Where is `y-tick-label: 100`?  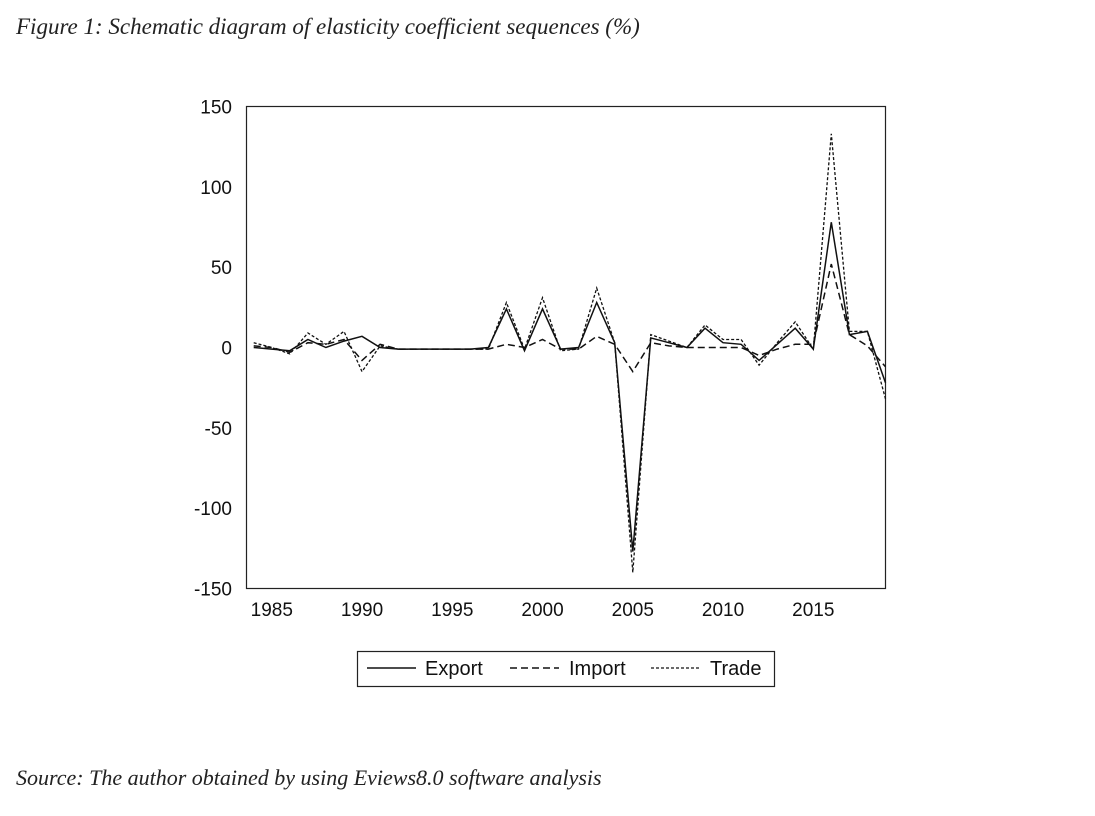
y-tick-label: 100 is located at coordinates (216, 188).